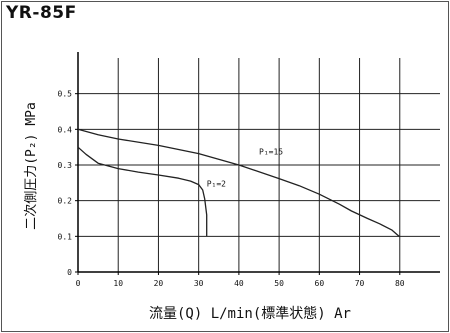 The image size is (450, 333). What do you see at coordinates (239, 283) in the screenshot?
I see `x-tick-label: 40` at bounding box center [239, 283].